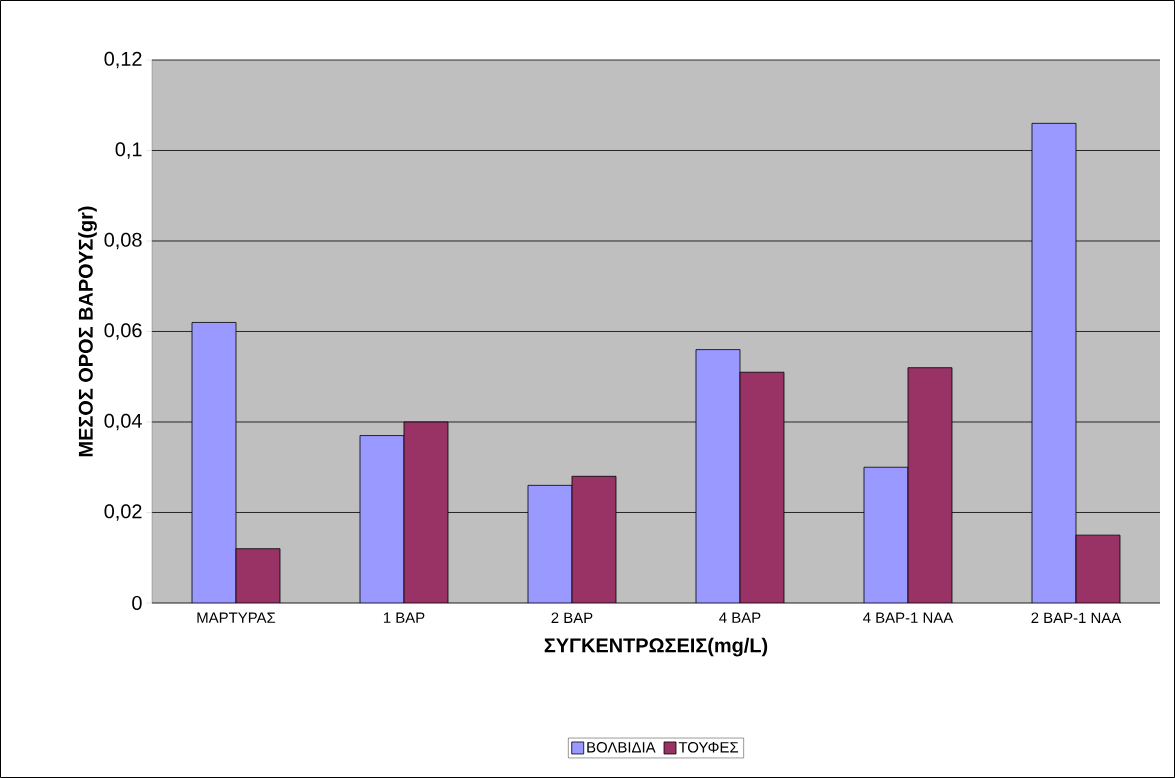 This screenshot has height=778, width=1175. Describe the element at coordinates (123, 512) in the screenshot. I see `y-tick-label: 0,02` at that location.